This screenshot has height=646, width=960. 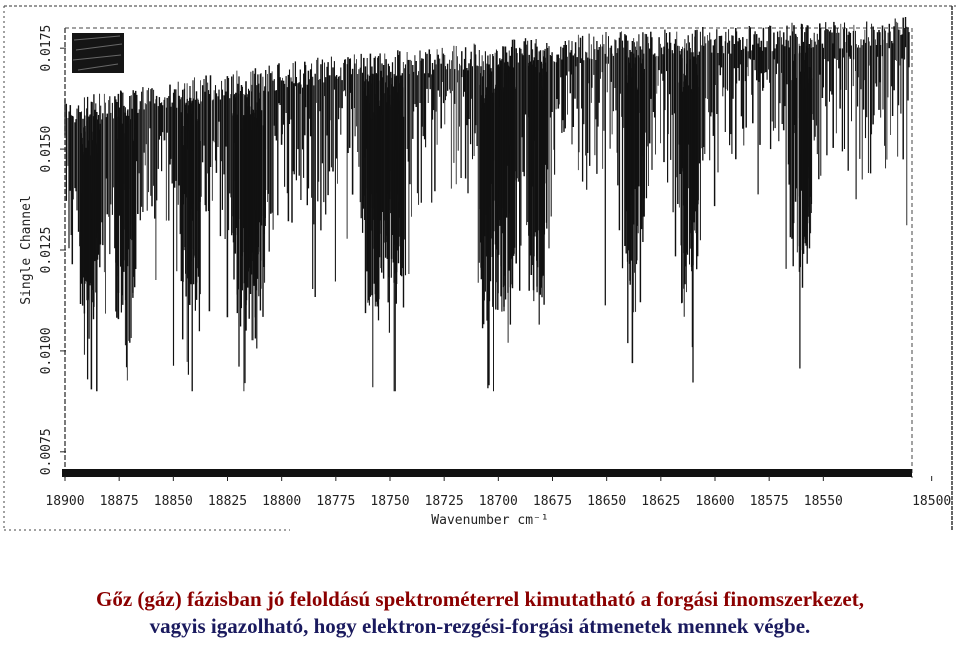 What do you see at coordinates (660, 501) in the screenshot?
I see `x-tick-label: 18625` at bounding box center [660, 501].